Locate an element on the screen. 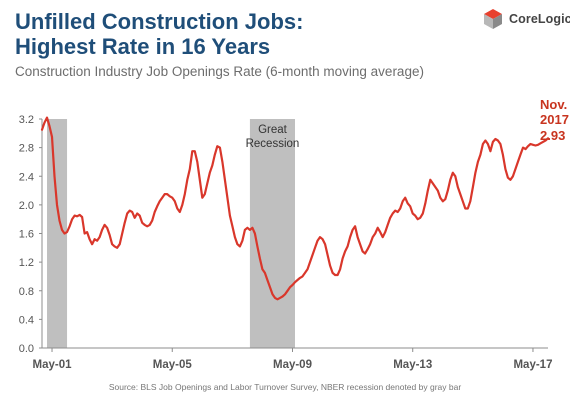 The height and width of the screenshot is (401, 570). x-tick-label: May-17 is located at coordinates (532, 365).